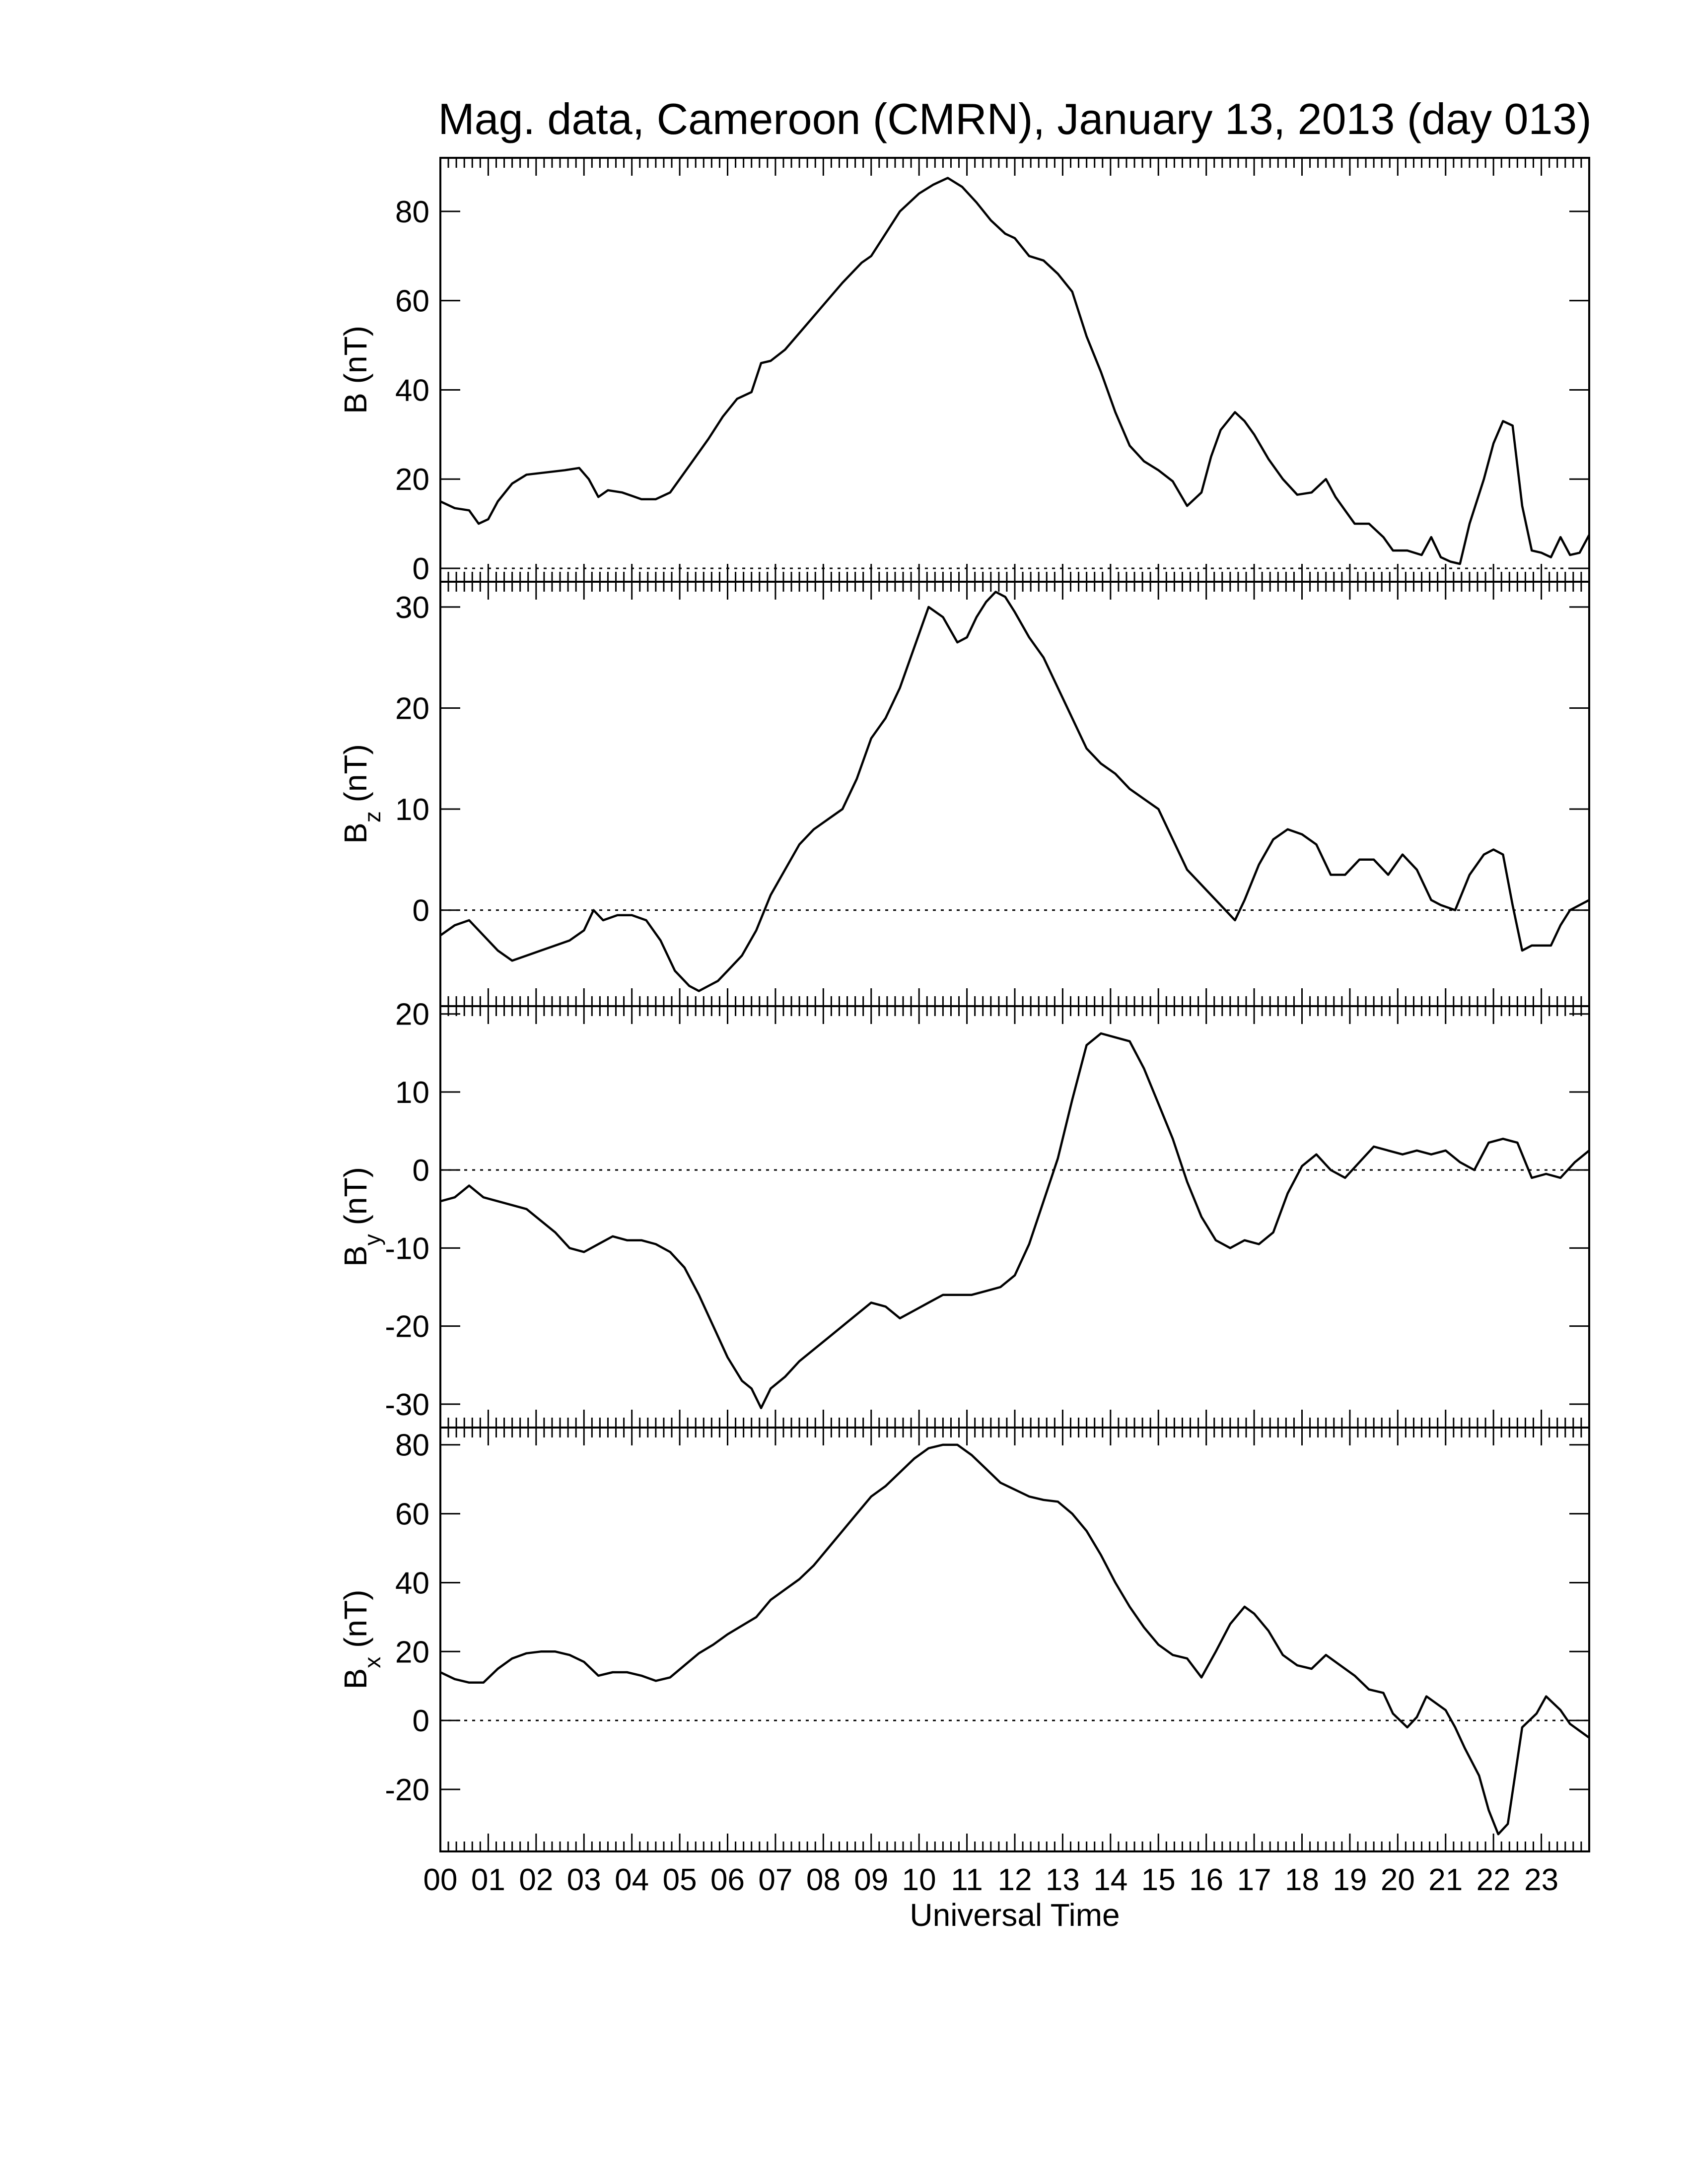  Describe the element at coordinates (1063, 1880) in the screenshot. I see `x-tick-label: 13` at that location.